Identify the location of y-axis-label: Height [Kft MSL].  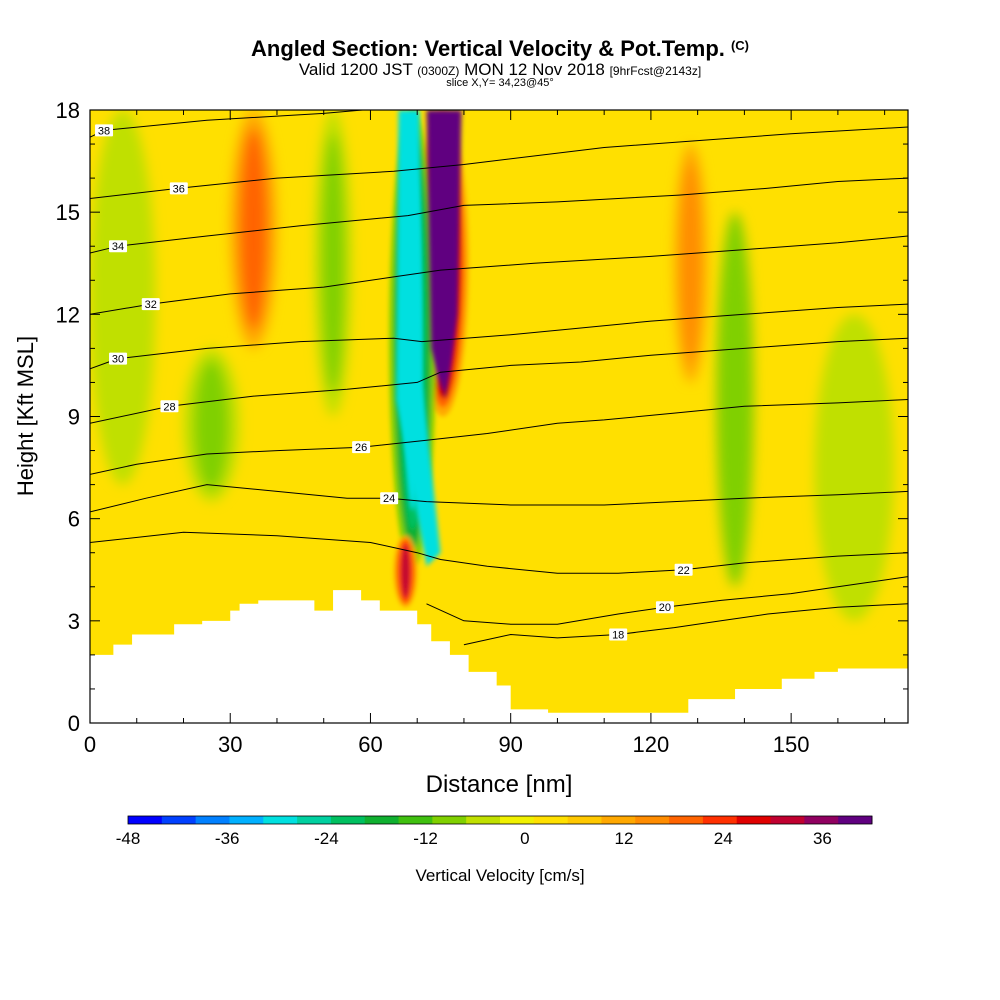
(25, 416).